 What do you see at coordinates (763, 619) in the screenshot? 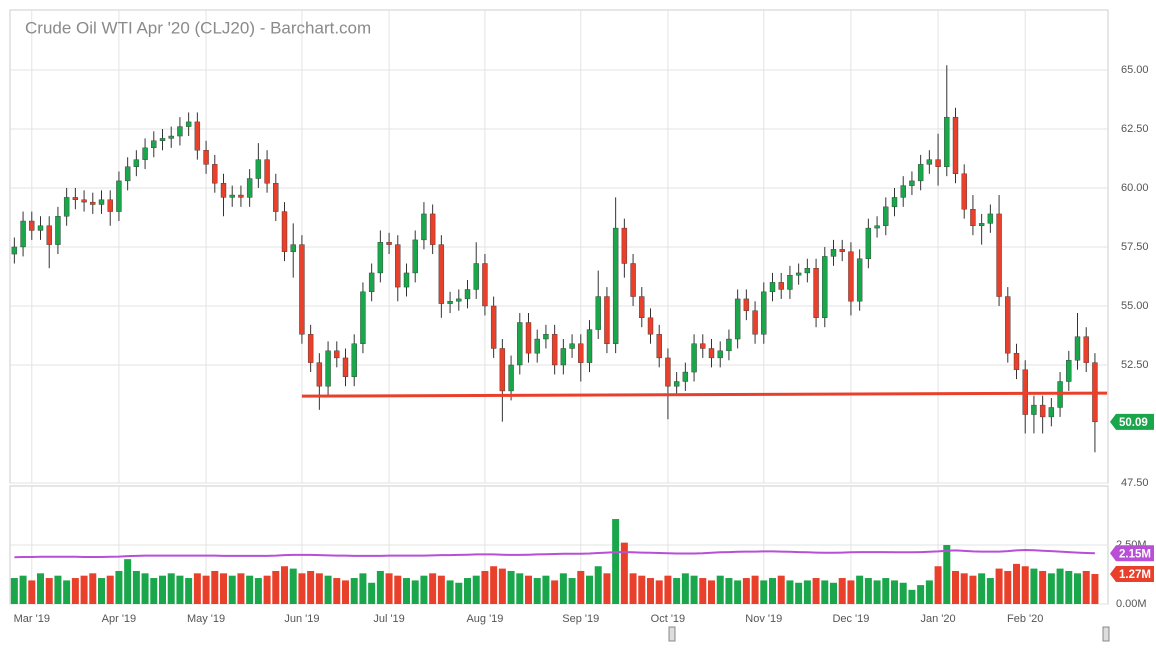
I see `x-tick-label: Nov '19` at bounding box center [763, 619].